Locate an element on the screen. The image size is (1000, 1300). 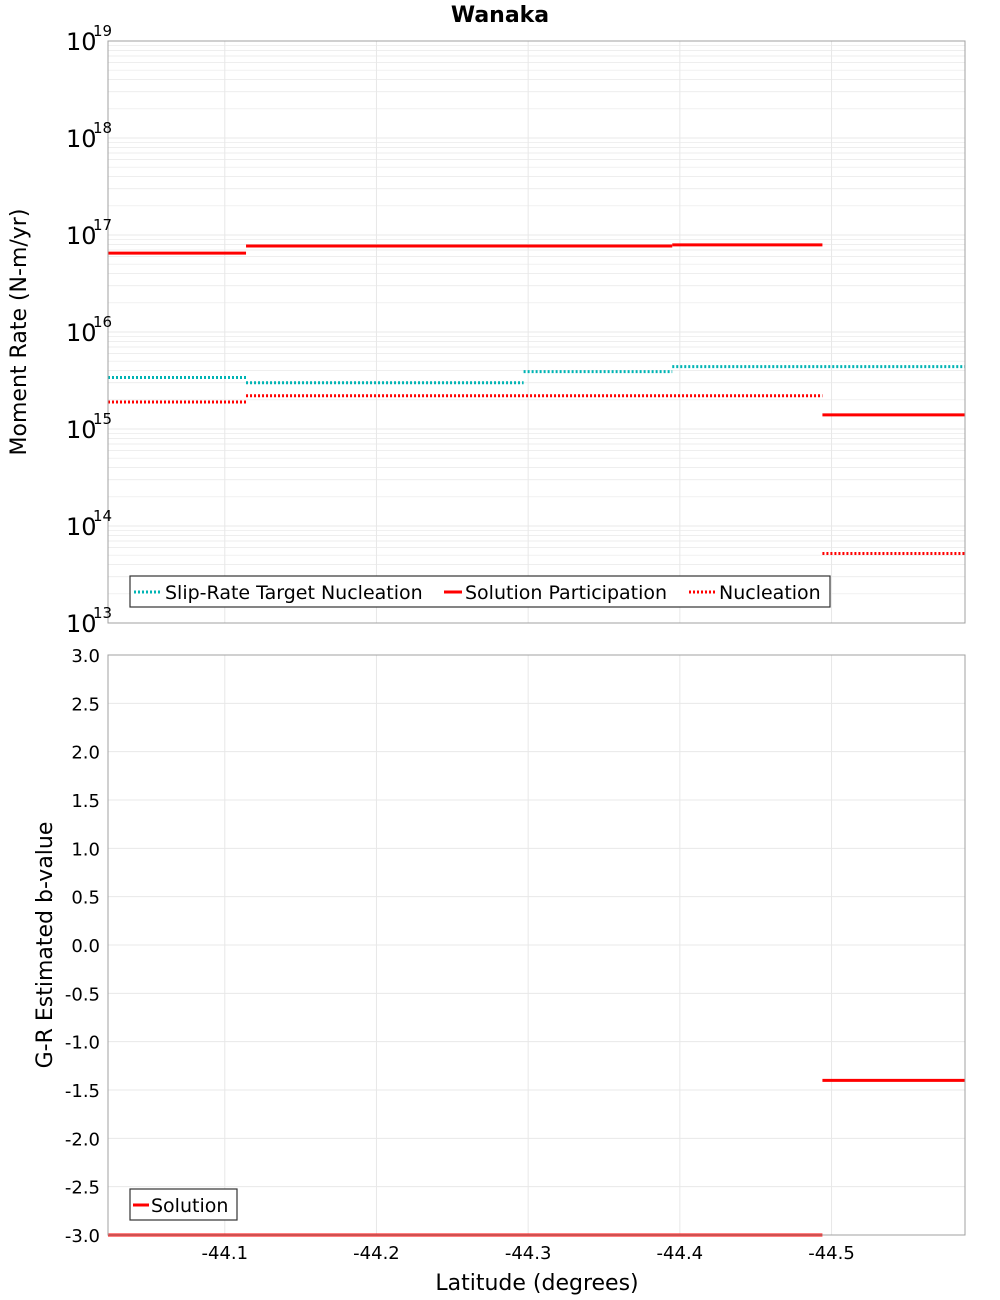
x-tick-label: -44.3 is located at coordinates (528, 1253).